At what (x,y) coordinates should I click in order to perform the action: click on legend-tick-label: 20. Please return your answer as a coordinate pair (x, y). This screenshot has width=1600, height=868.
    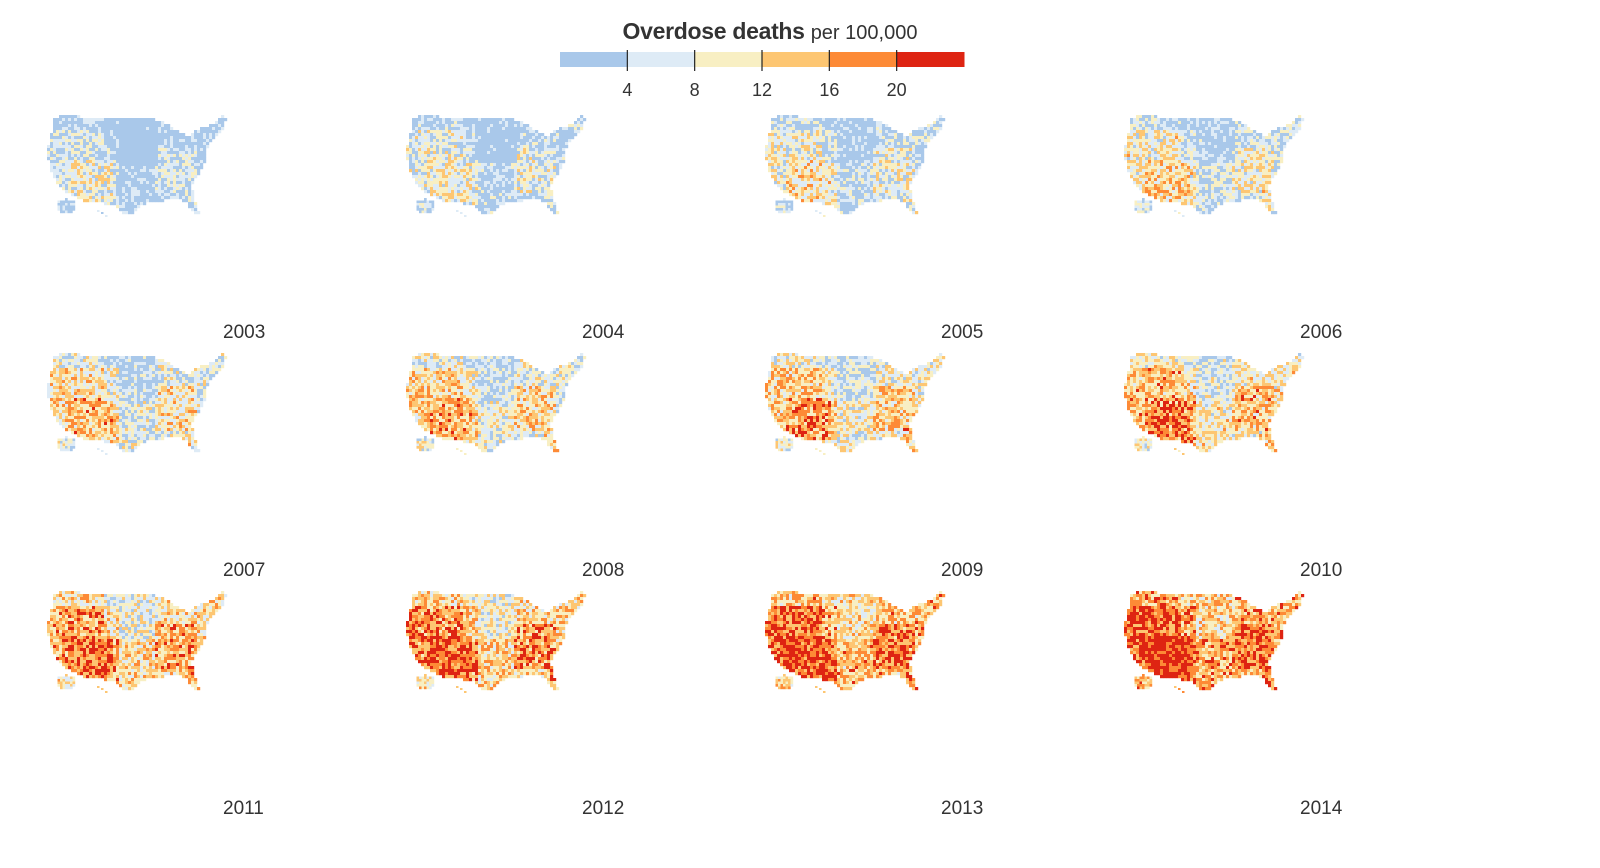
    Looking at the image, I should click on (897, 90).